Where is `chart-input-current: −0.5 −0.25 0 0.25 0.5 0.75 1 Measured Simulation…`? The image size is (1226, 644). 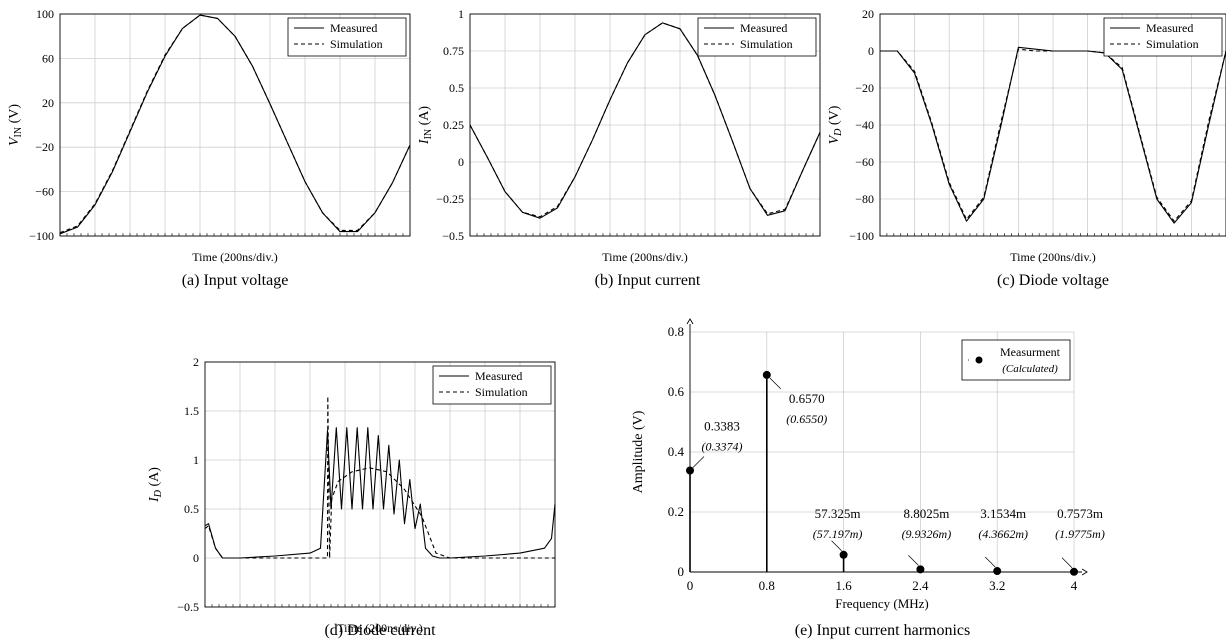
chart-input-current: −0.5 −0.25 0 0.25 0.5 0.75 1 Measured Simulation… is located at coordinates (615, 135).